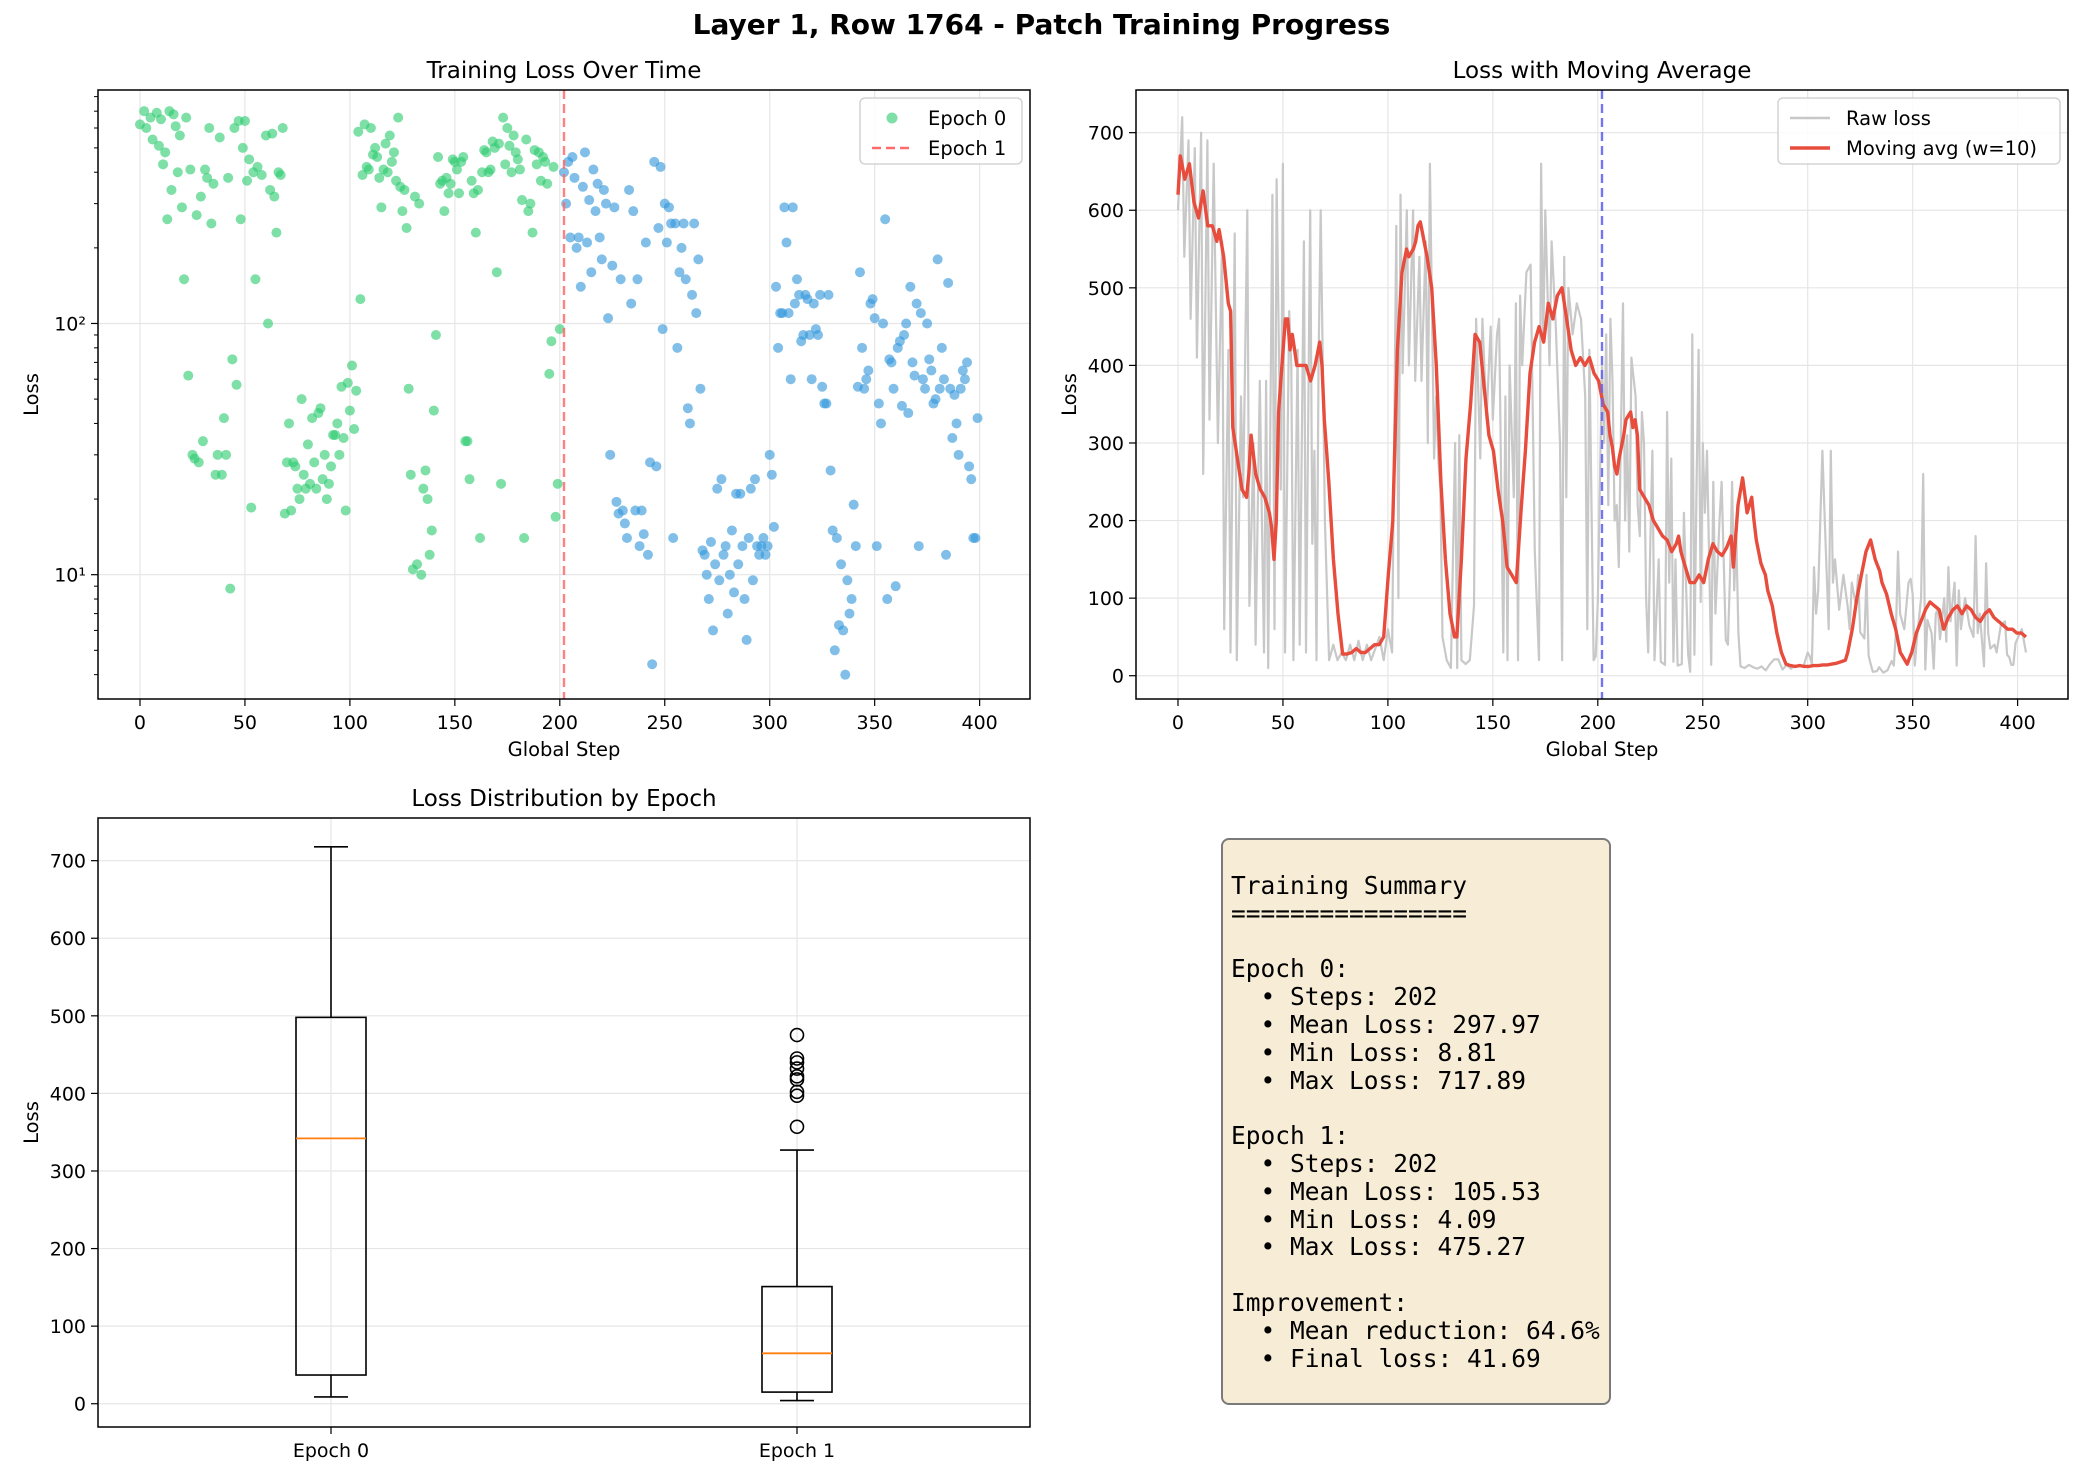 This screenshot has height=1476, width=2083. I want to click on x-tick-label: Epoch 0, so click(331, 1451).